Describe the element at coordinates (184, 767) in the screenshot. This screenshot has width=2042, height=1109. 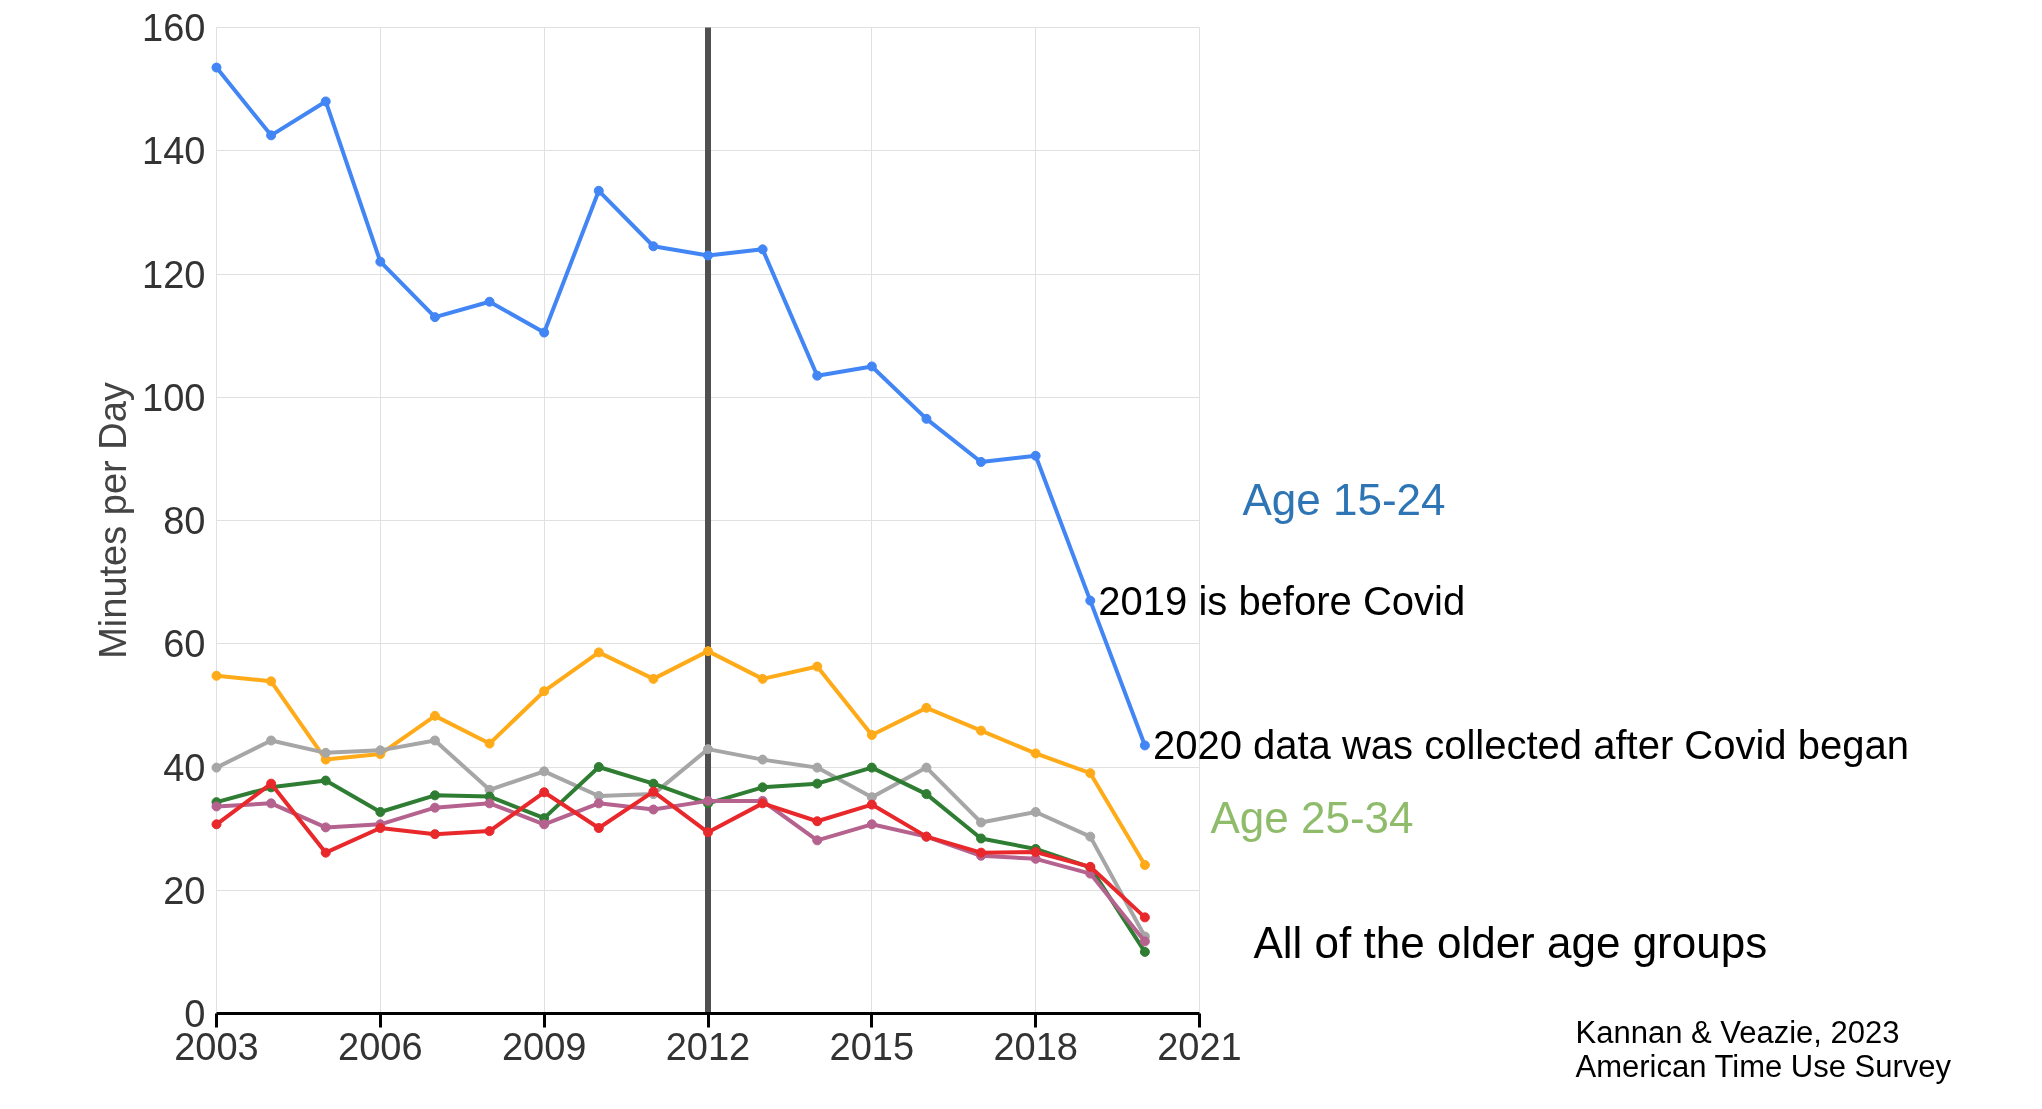
I see `y-tick-label: 40` at that location.